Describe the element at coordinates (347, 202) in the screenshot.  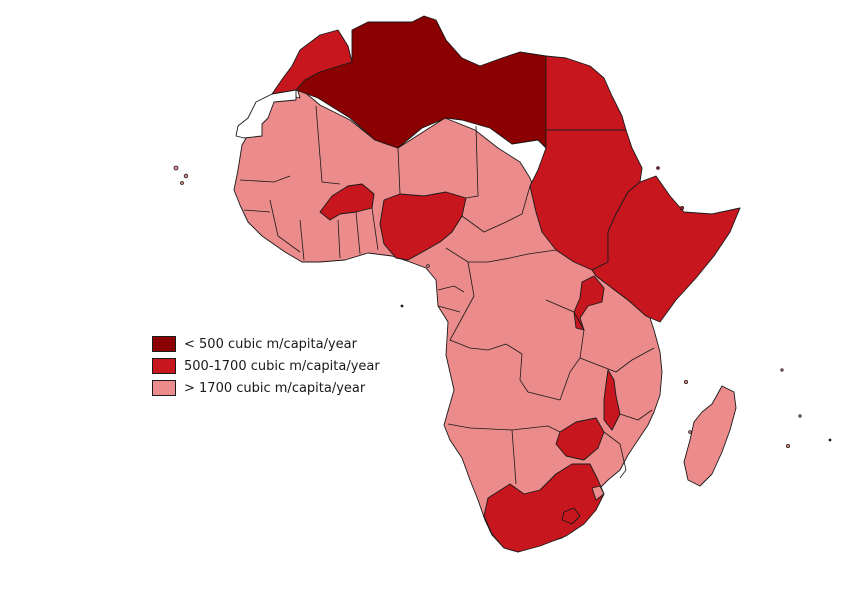
I see `region-burkina` at that location.